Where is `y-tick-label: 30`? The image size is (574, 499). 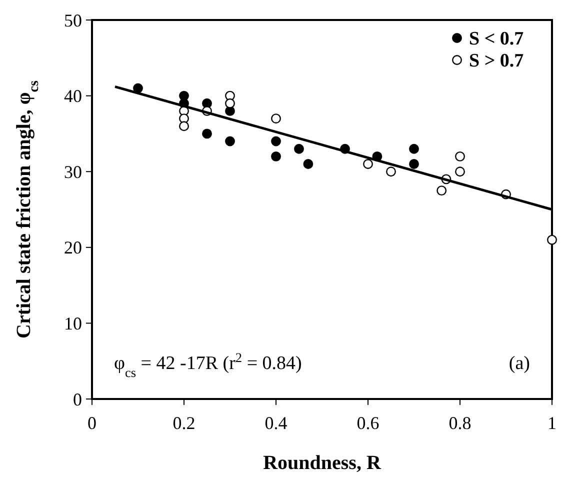 y-tick-label: 30 is located at coordinates (73, 172).